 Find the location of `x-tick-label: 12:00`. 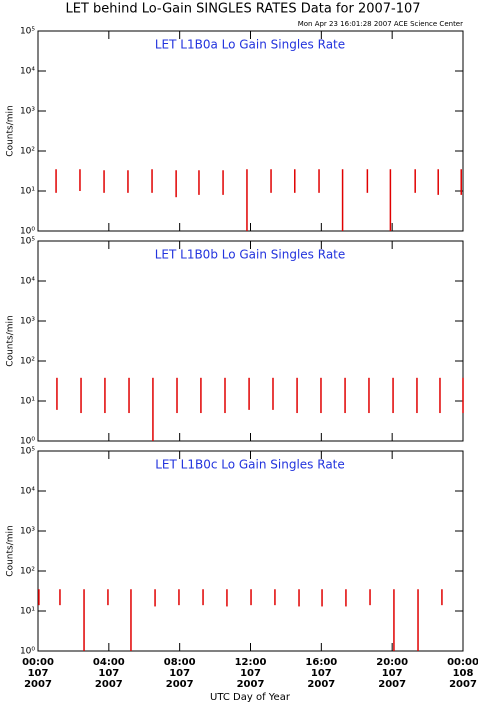

x-tick-label: 12:00 is located at coordinates (251, 662).